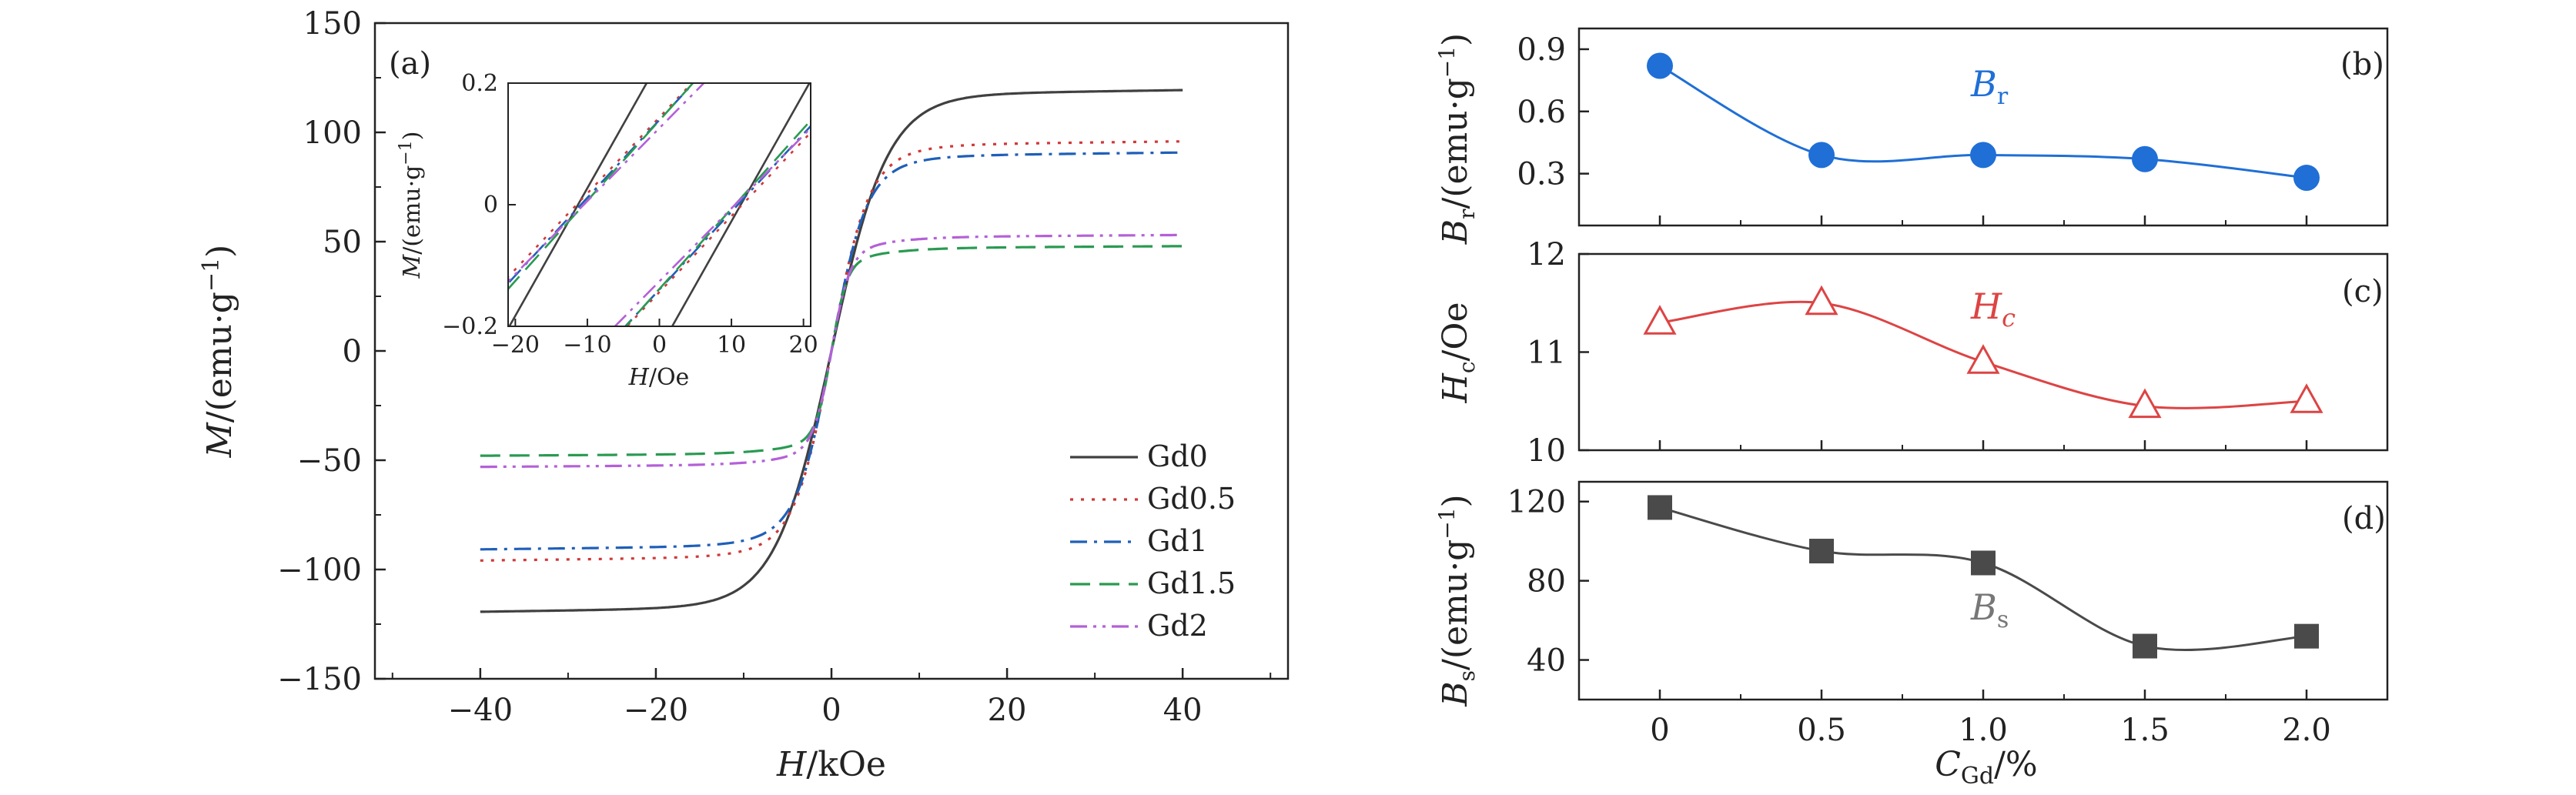  I want to click on b-ytick-label: 0.9, so click(1541, 50).